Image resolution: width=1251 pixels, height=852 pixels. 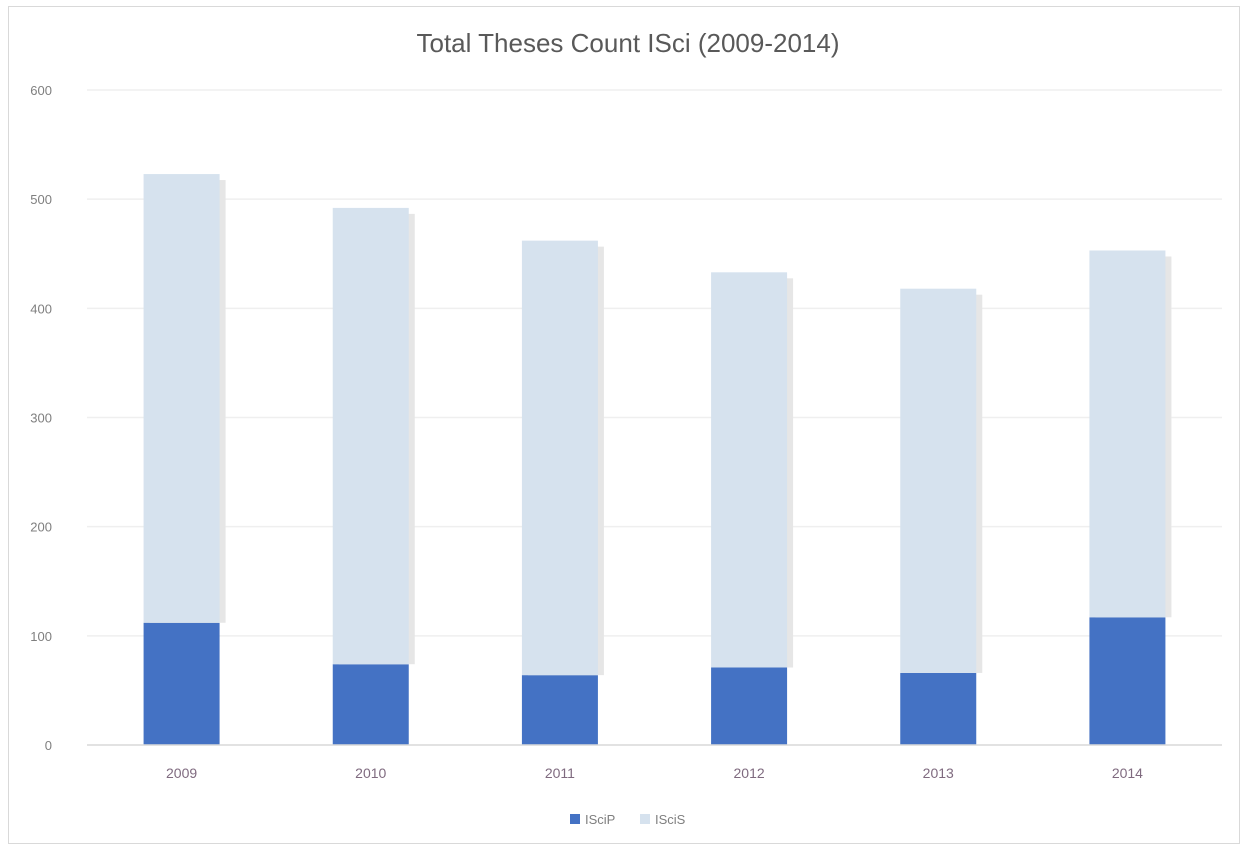 What do you see at coordinates (41, 527) in the screenshot?
I see `y-tick-label: 200` at bounding box center [41, 527].